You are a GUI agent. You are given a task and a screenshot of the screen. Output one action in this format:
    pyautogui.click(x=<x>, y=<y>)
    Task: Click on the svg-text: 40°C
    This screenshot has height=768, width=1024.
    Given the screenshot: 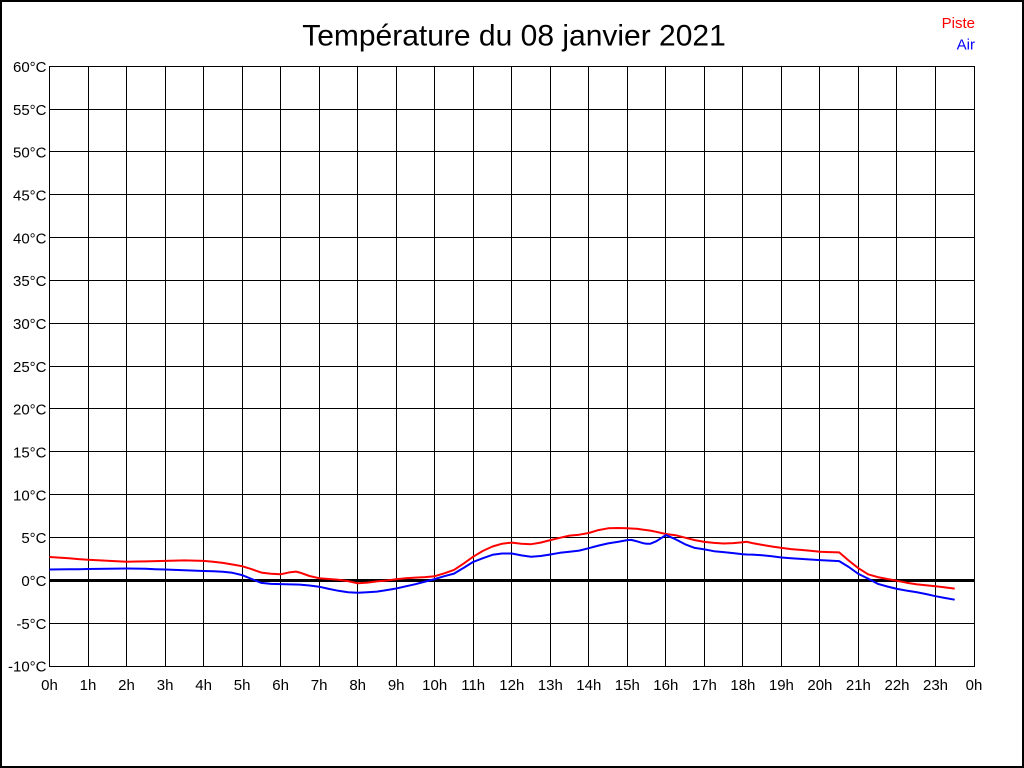 What is the action you would take?
    pyautogui.click(x=30, y=238)
    